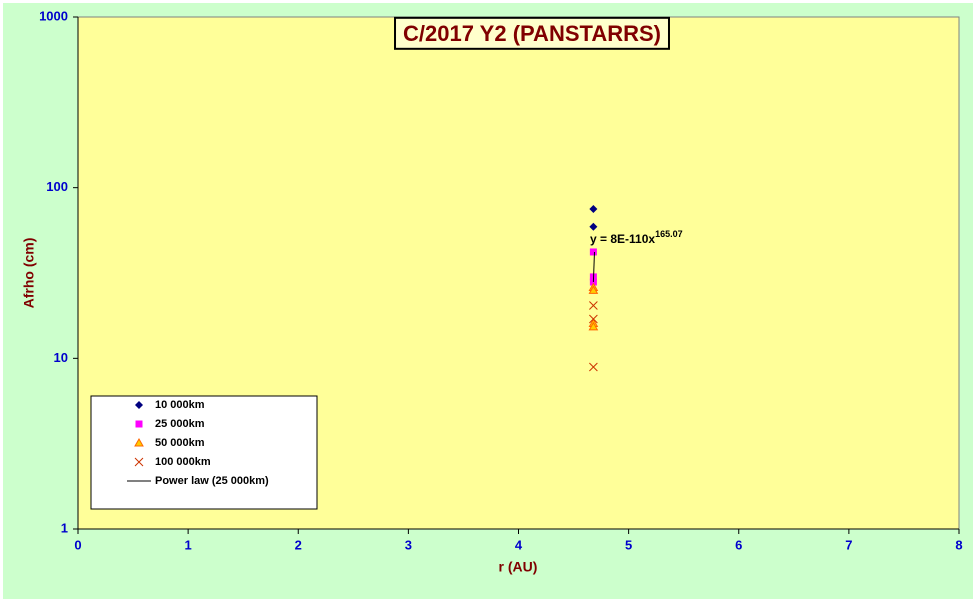 This screenshot has height=602, width=976. I want to click on equation: y = 8E-110x165.07, so click(636, 237).